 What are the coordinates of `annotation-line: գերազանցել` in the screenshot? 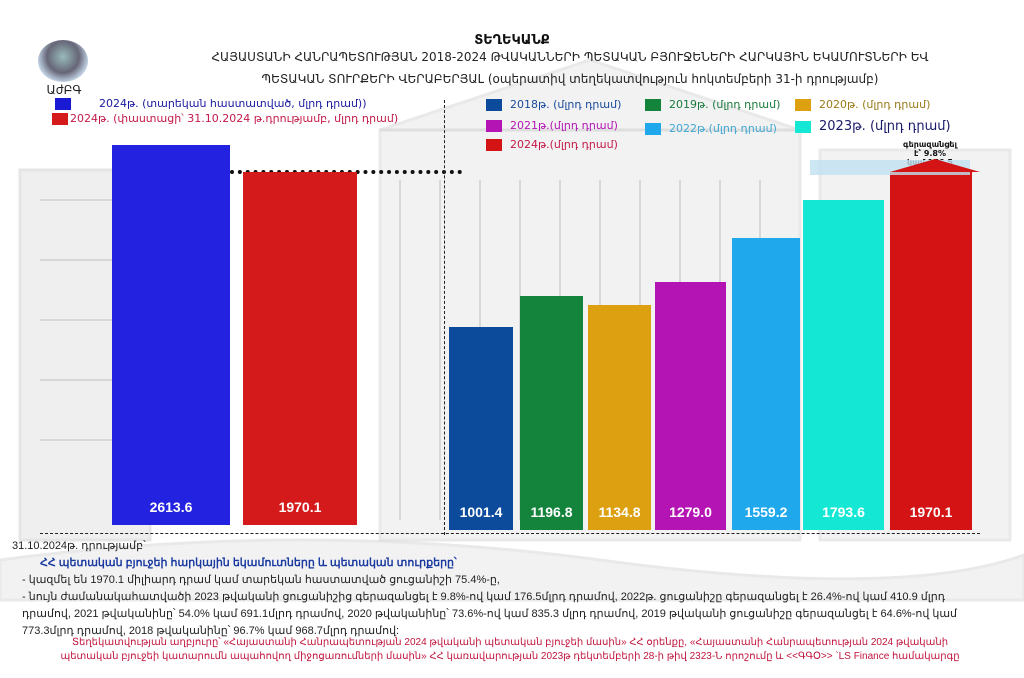 It's located at (930, 144).